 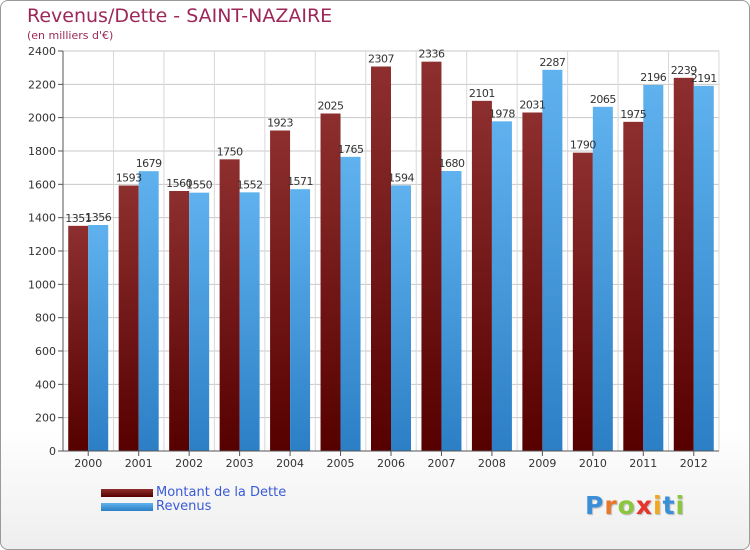 What do you see at coordinates (290, 463) in the screenshot?
I see `x-tick-label: 2004` at bounding box center [290, 463].